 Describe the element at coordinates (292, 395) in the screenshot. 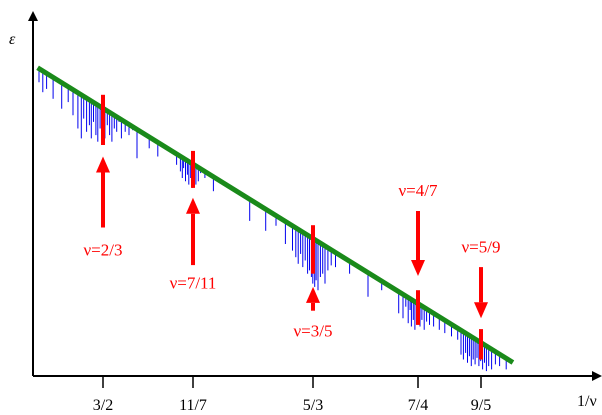

I see `x-ticks: 3/2 11/7 5/3 7/4 9/5` at that location.